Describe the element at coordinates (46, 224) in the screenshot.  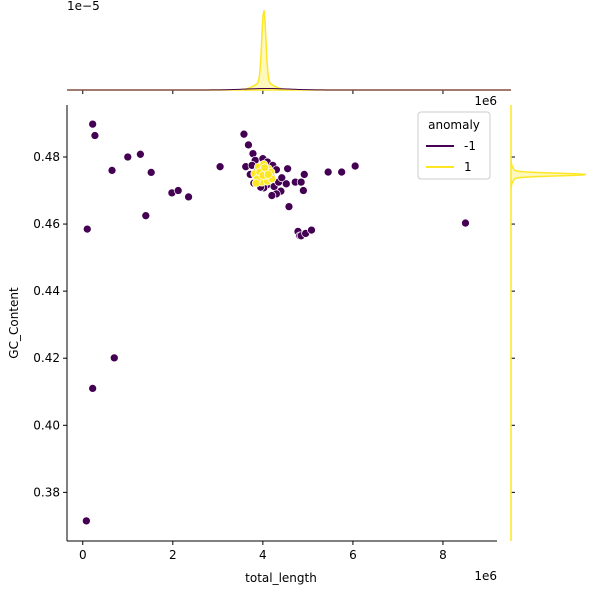
I see `y-tick-label: 0.46` at that location.